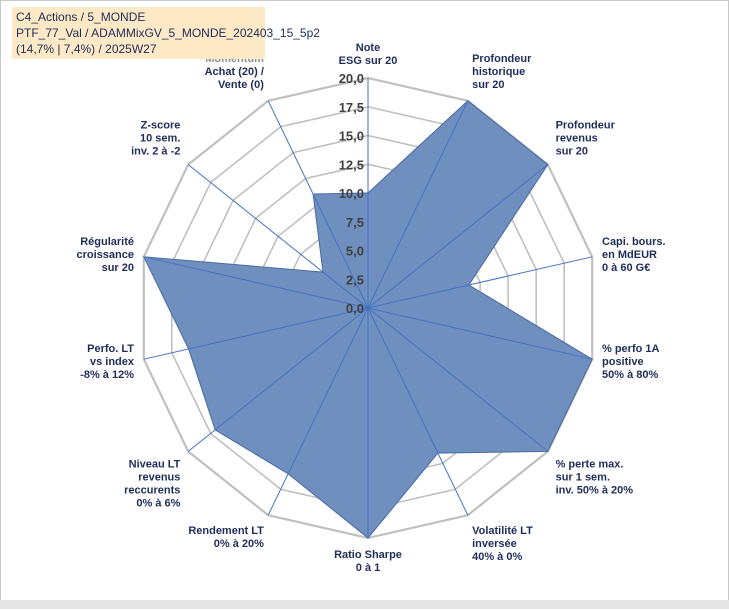 This screenshot has height=610, width=729. What do you see at coordinates (368, 61) in the screenshot?
I see `axis-label-line: ESG sur 20` at bounding box center [368, 61].